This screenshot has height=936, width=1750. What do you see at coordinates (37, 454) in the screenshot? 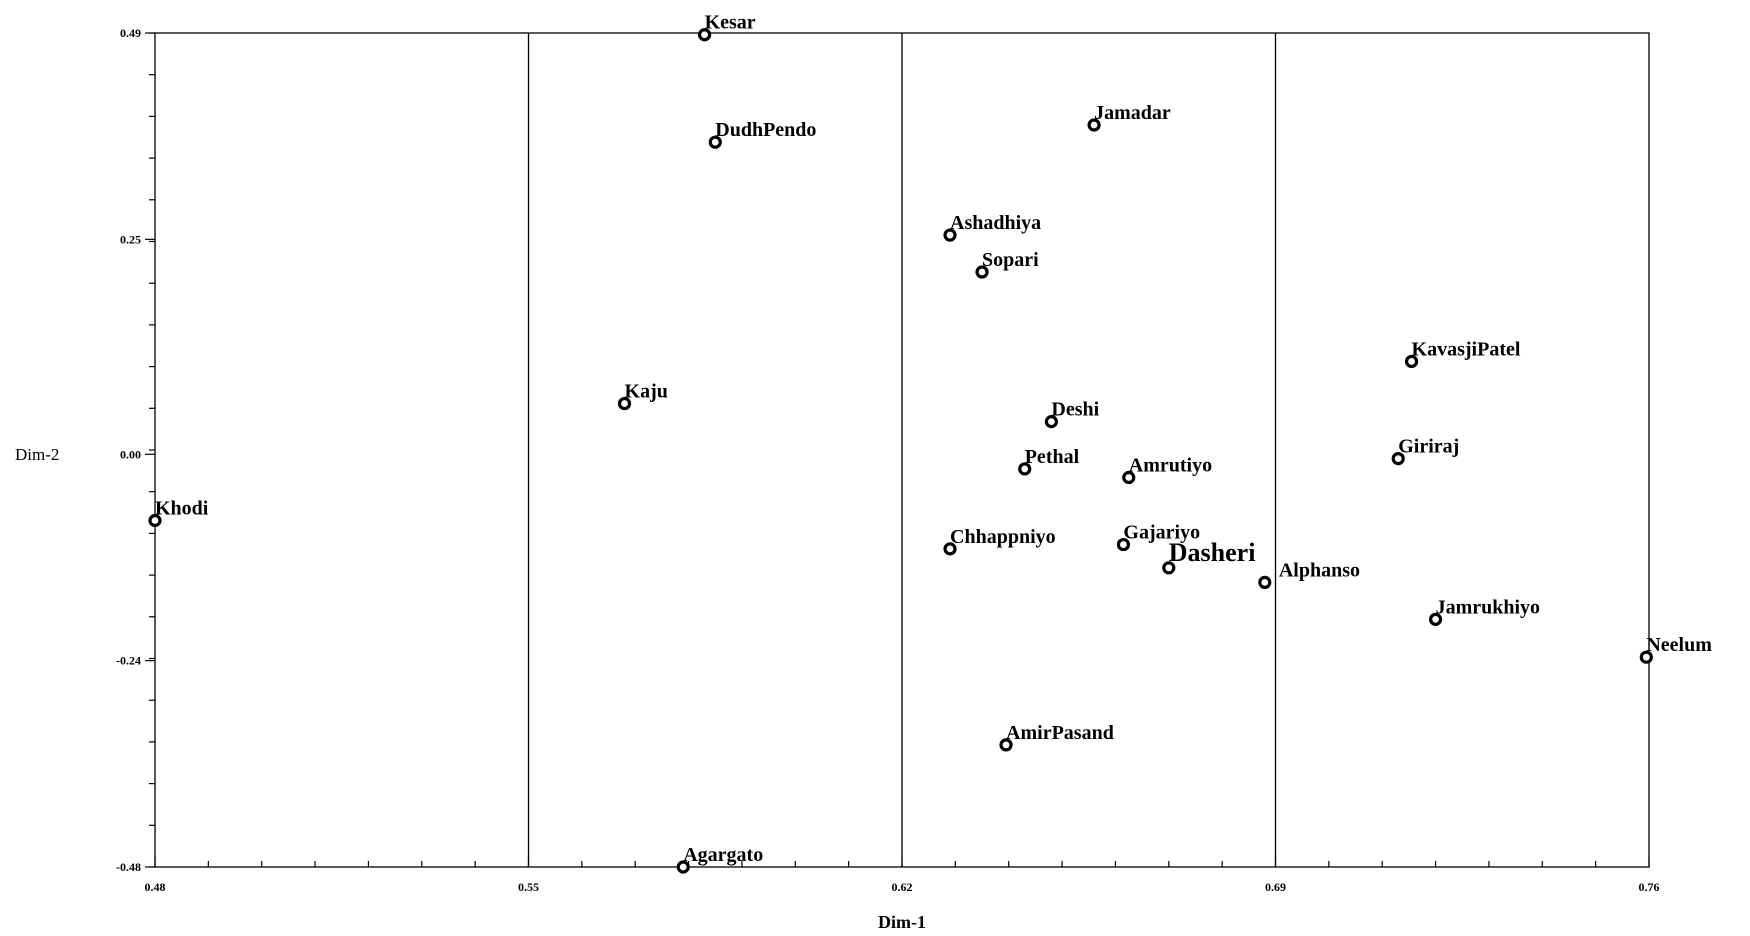
I see `y-axis-title: Dim-2` at bounding box center [37, 454].